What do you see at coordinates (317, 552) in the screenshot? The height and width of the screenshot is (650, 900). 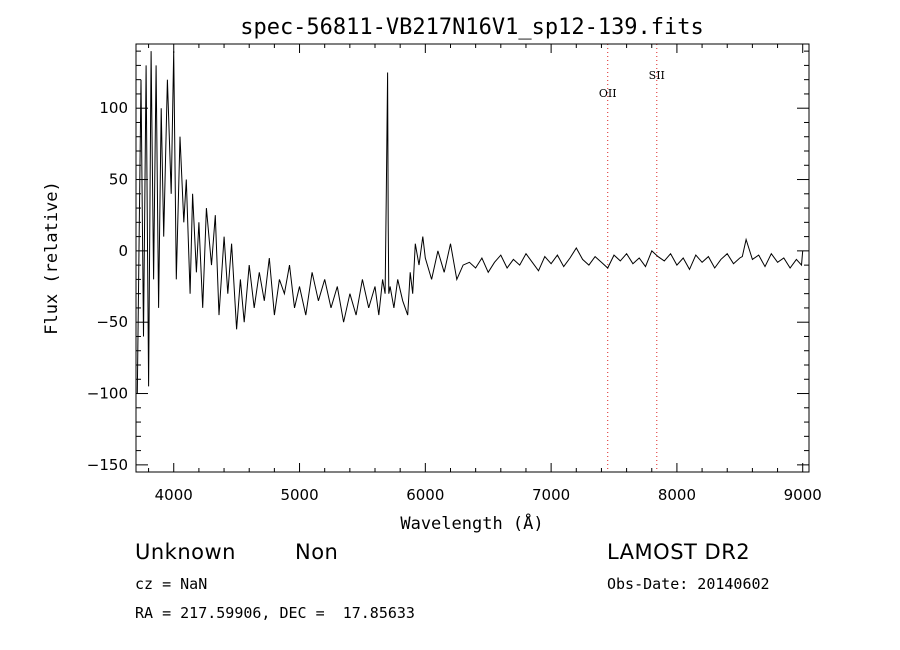 I see `subclass-label: Non` at bounding box center [317, 552].